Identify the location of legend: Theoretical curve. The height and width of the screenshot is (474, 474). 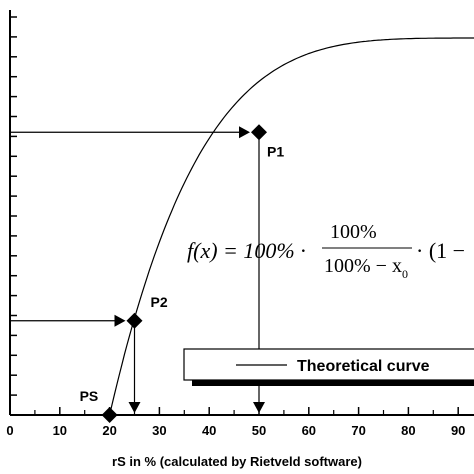
(328, 367).